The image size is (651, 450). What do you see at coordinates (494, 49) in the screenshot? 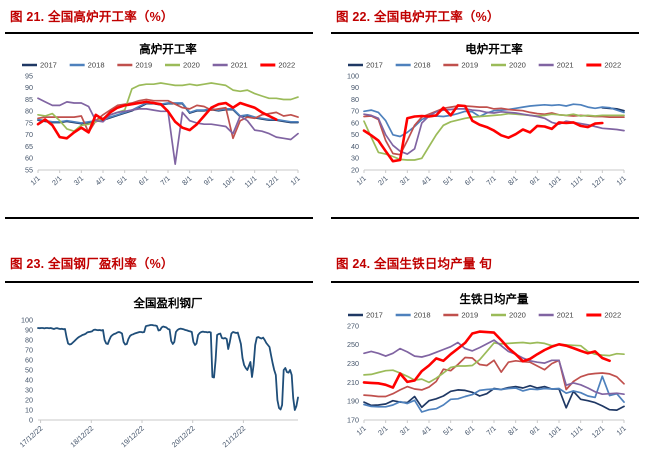
I see `fig22-title: 电炉开工率` at bounding box center [494, 49].